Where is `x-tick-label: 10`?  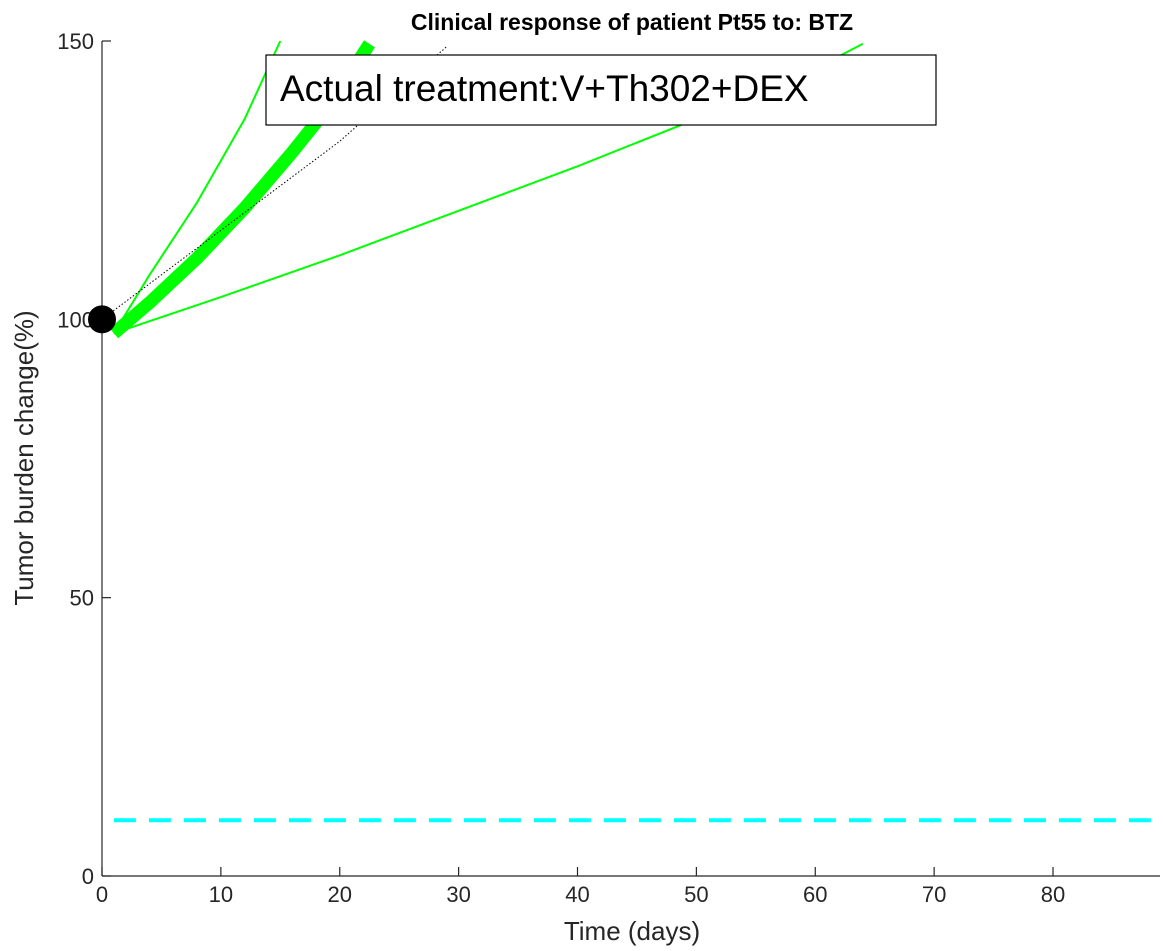
x-tick-label: 10 is located at coordinates (221, 894).